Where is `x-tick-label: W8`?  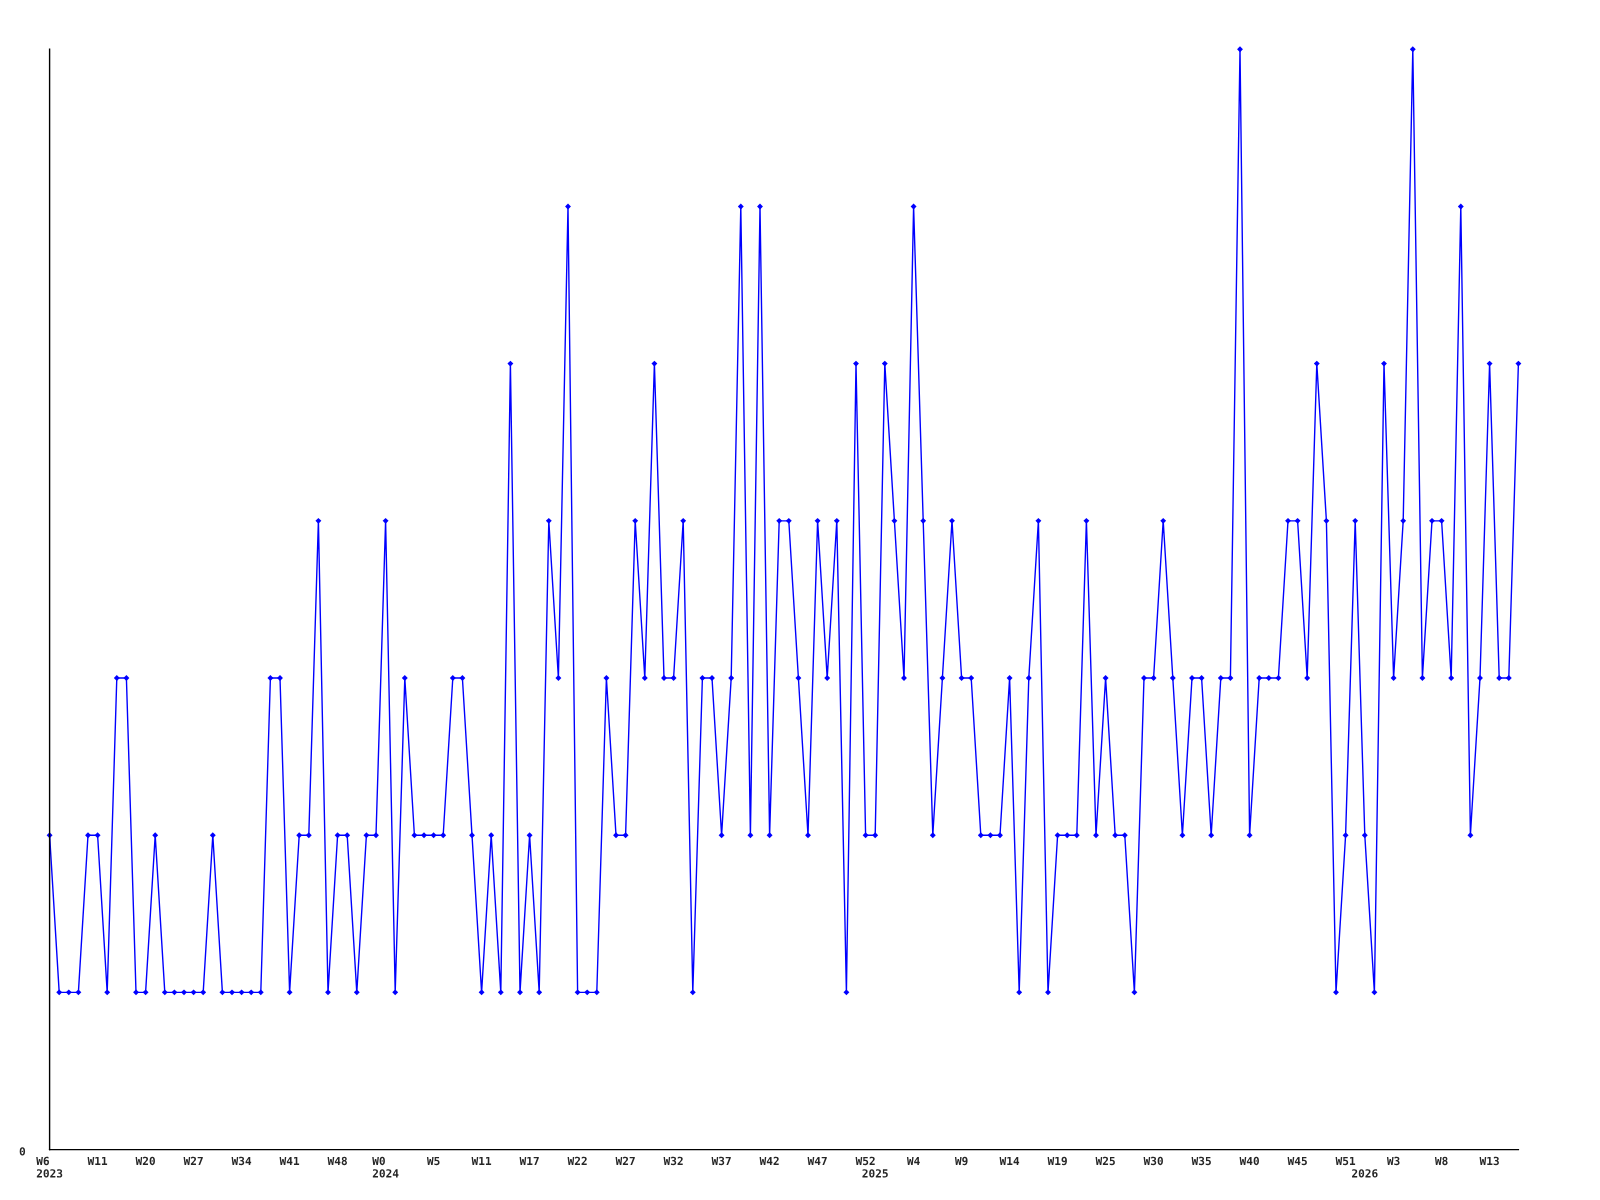
x-tick-label: W8 is located at coordinates (1441, 1161).